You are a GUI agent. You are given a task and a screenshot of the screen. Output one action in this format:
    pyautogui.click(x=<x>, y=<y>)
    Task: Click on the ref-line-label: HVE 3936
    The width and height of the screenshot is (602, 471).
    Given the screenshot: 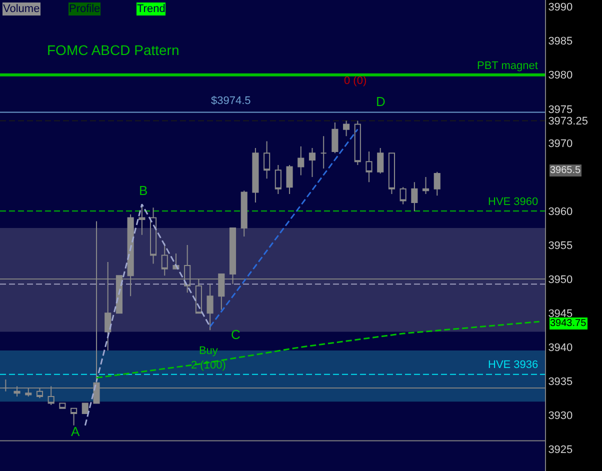 What is the action you would take?
    pyautogui.click(x=513, y=365)
    